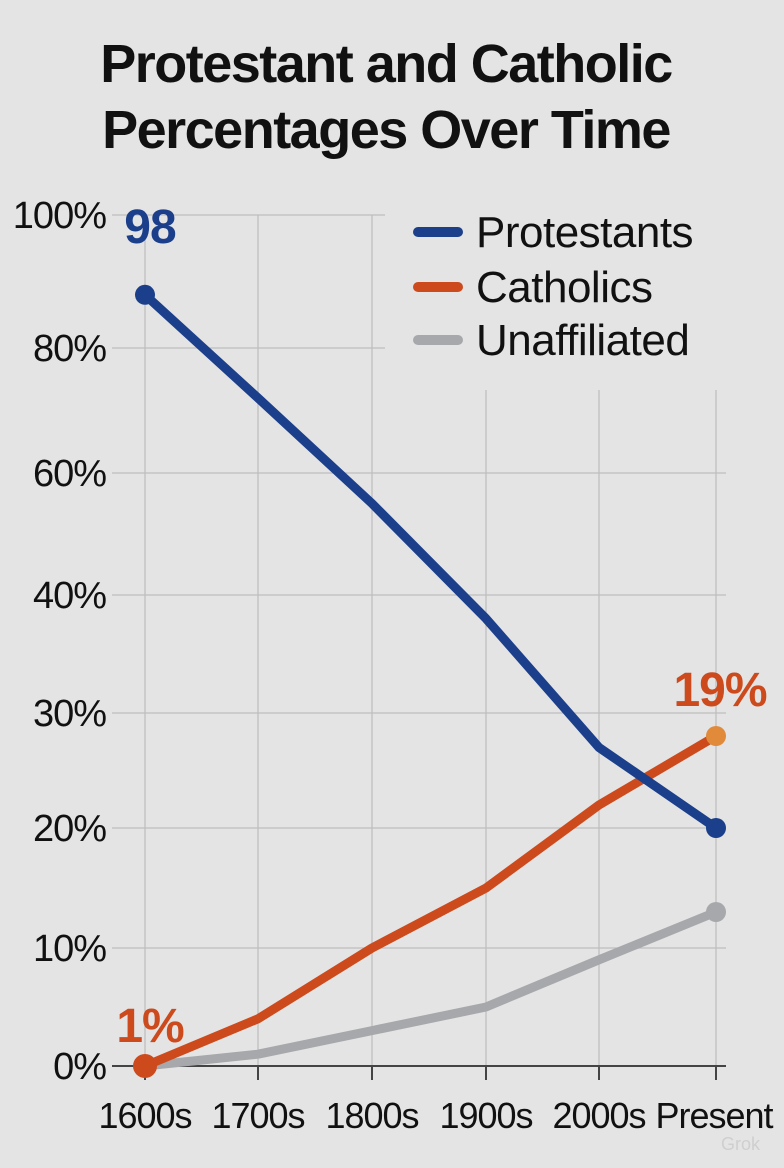 The height and width of the screenshot is (1168, 784). I want to click on x-tick-label-5: Present, so click(714, 1115).